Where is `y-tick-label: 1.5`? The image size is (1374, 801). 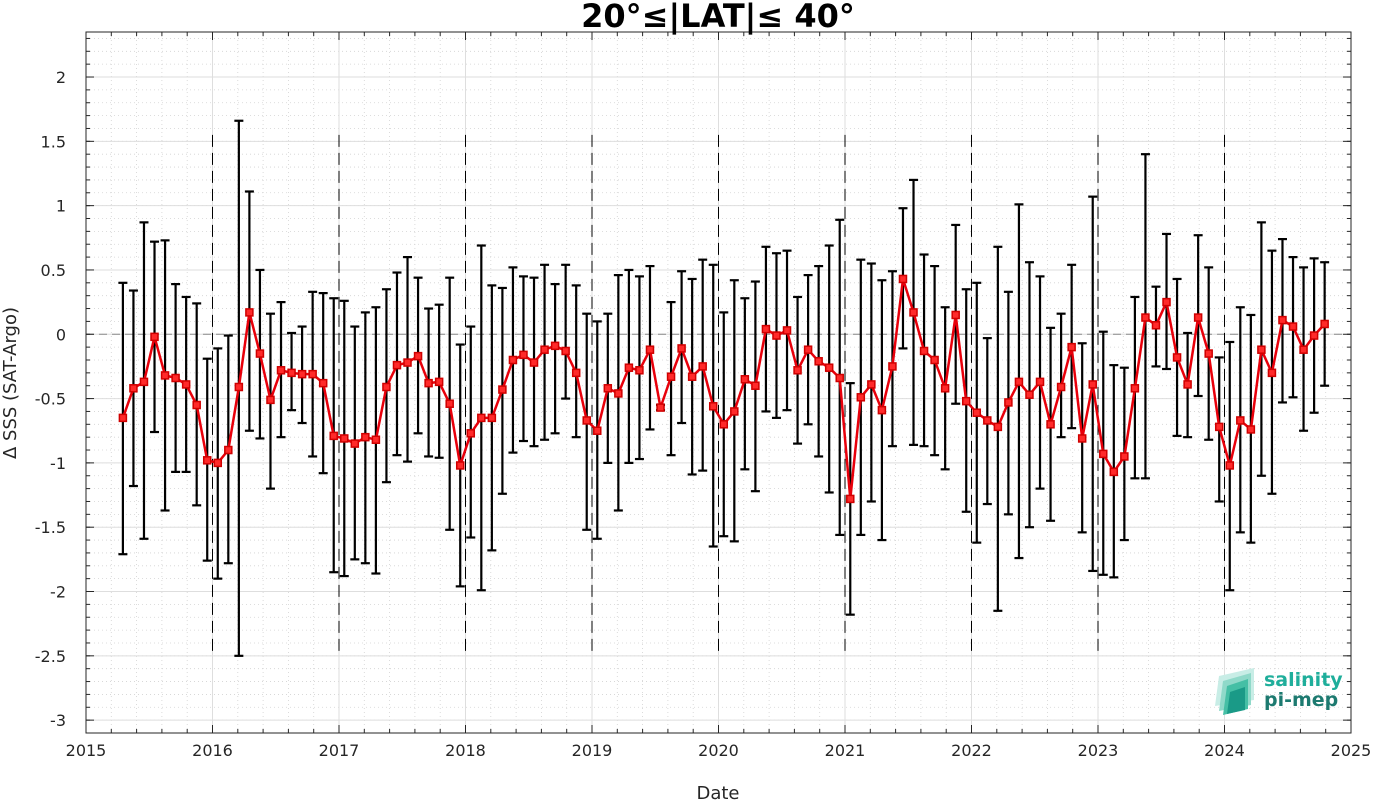 y-tick-label: 1.5 is located at coordinates (53, 141).